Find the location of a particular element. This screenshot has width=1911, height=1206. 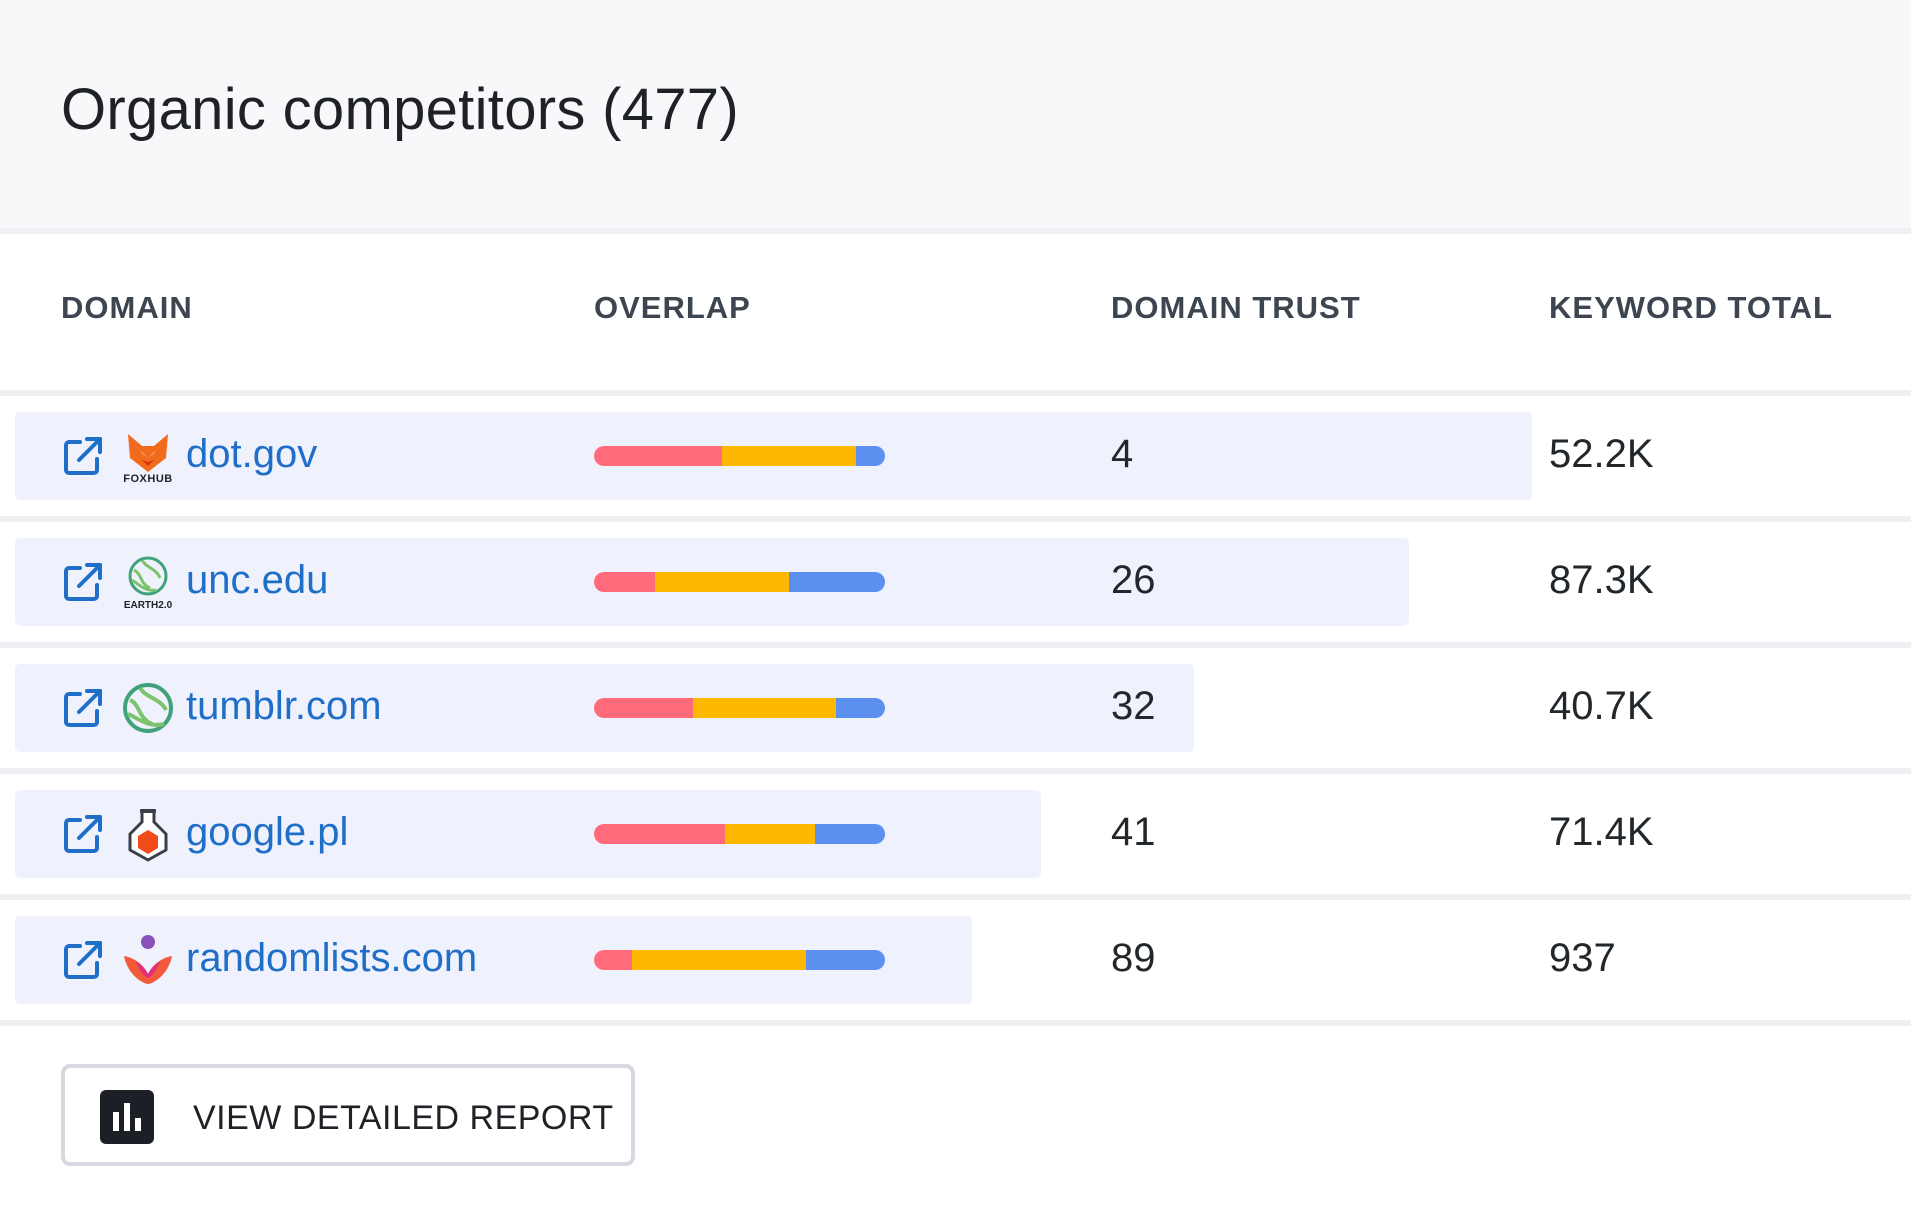

domain-trust-value: 26 is located at coordinates (1133, 580).